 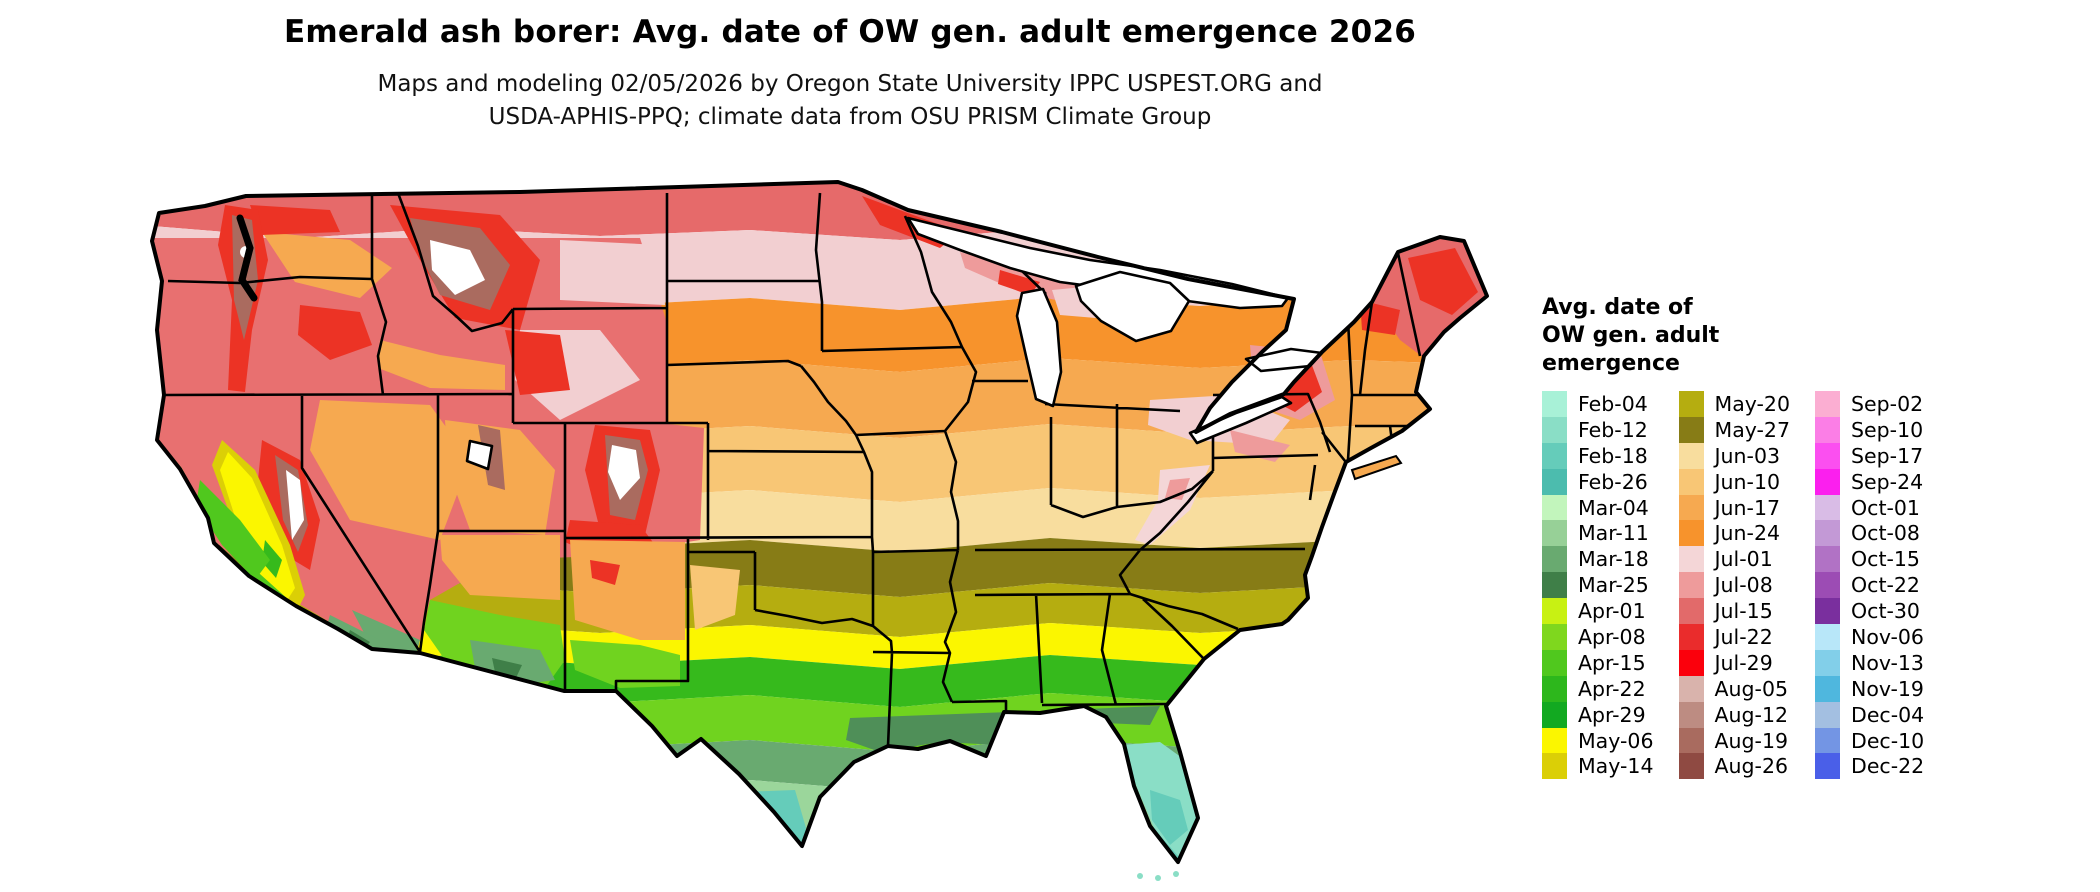 What do you see at coordinates (1885, 507) in the screenshot?
I see `legend-label: Oct-01` at bounding box center [1885, 507].